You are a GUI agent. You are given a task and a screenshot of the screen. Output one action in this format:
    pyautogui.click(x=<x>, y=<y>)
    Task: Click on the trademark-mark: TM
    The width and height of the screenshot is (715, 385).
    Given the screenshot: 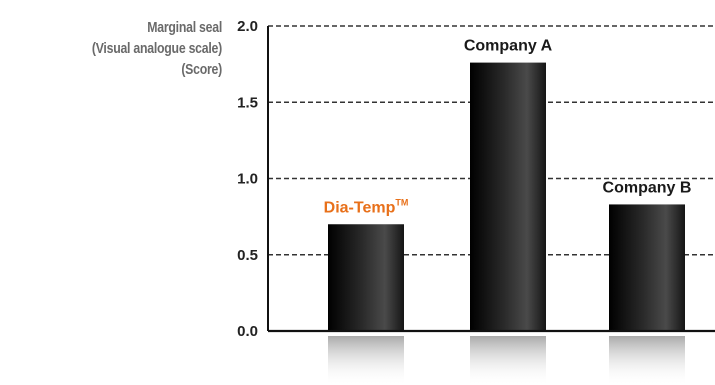 What is the action you would take?
    pyautogui.click(x=401, y=202)
    